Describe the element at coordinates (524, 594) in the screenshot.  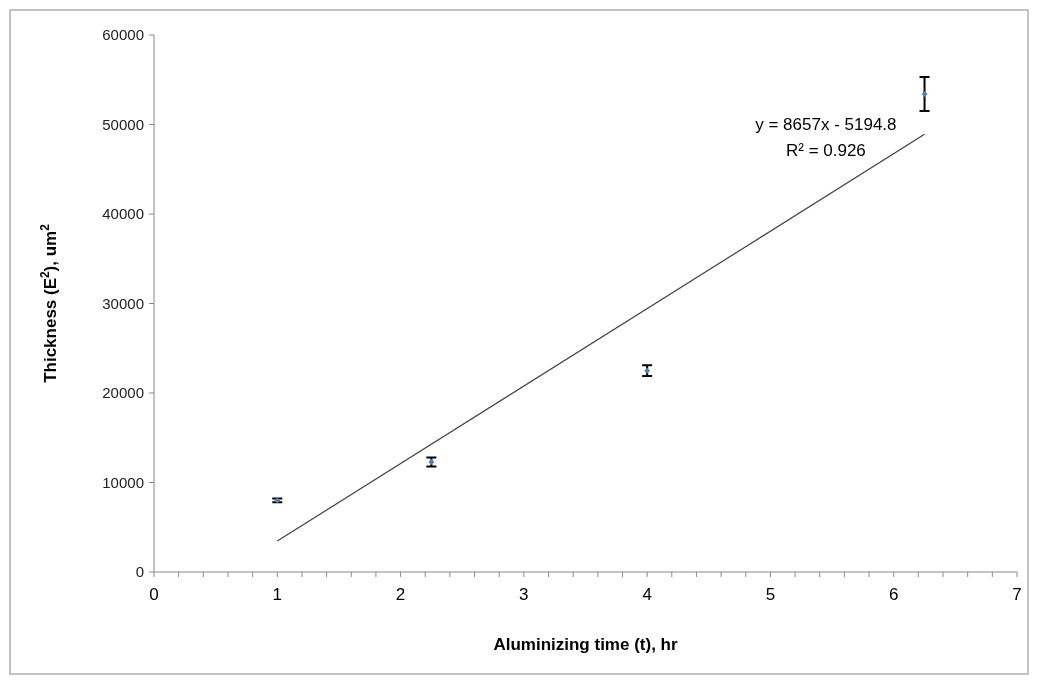
I see `x-tick-label: 3` at that location.